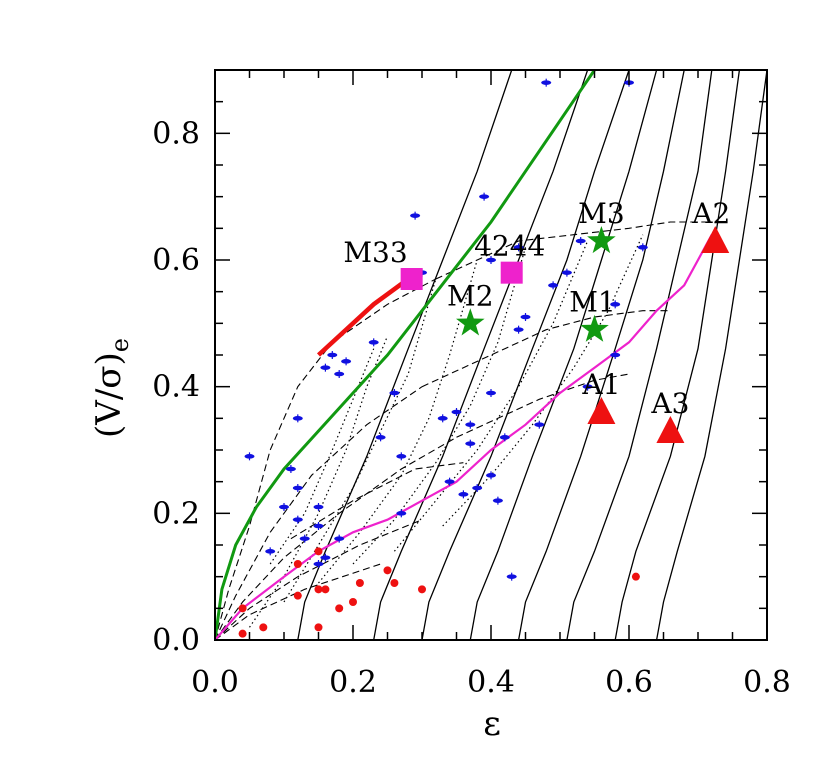  What do you see at coordinates (710, 213) in the screenshot?
I see `galaxy-label-a2: A2` at bounding box center [710, 213].